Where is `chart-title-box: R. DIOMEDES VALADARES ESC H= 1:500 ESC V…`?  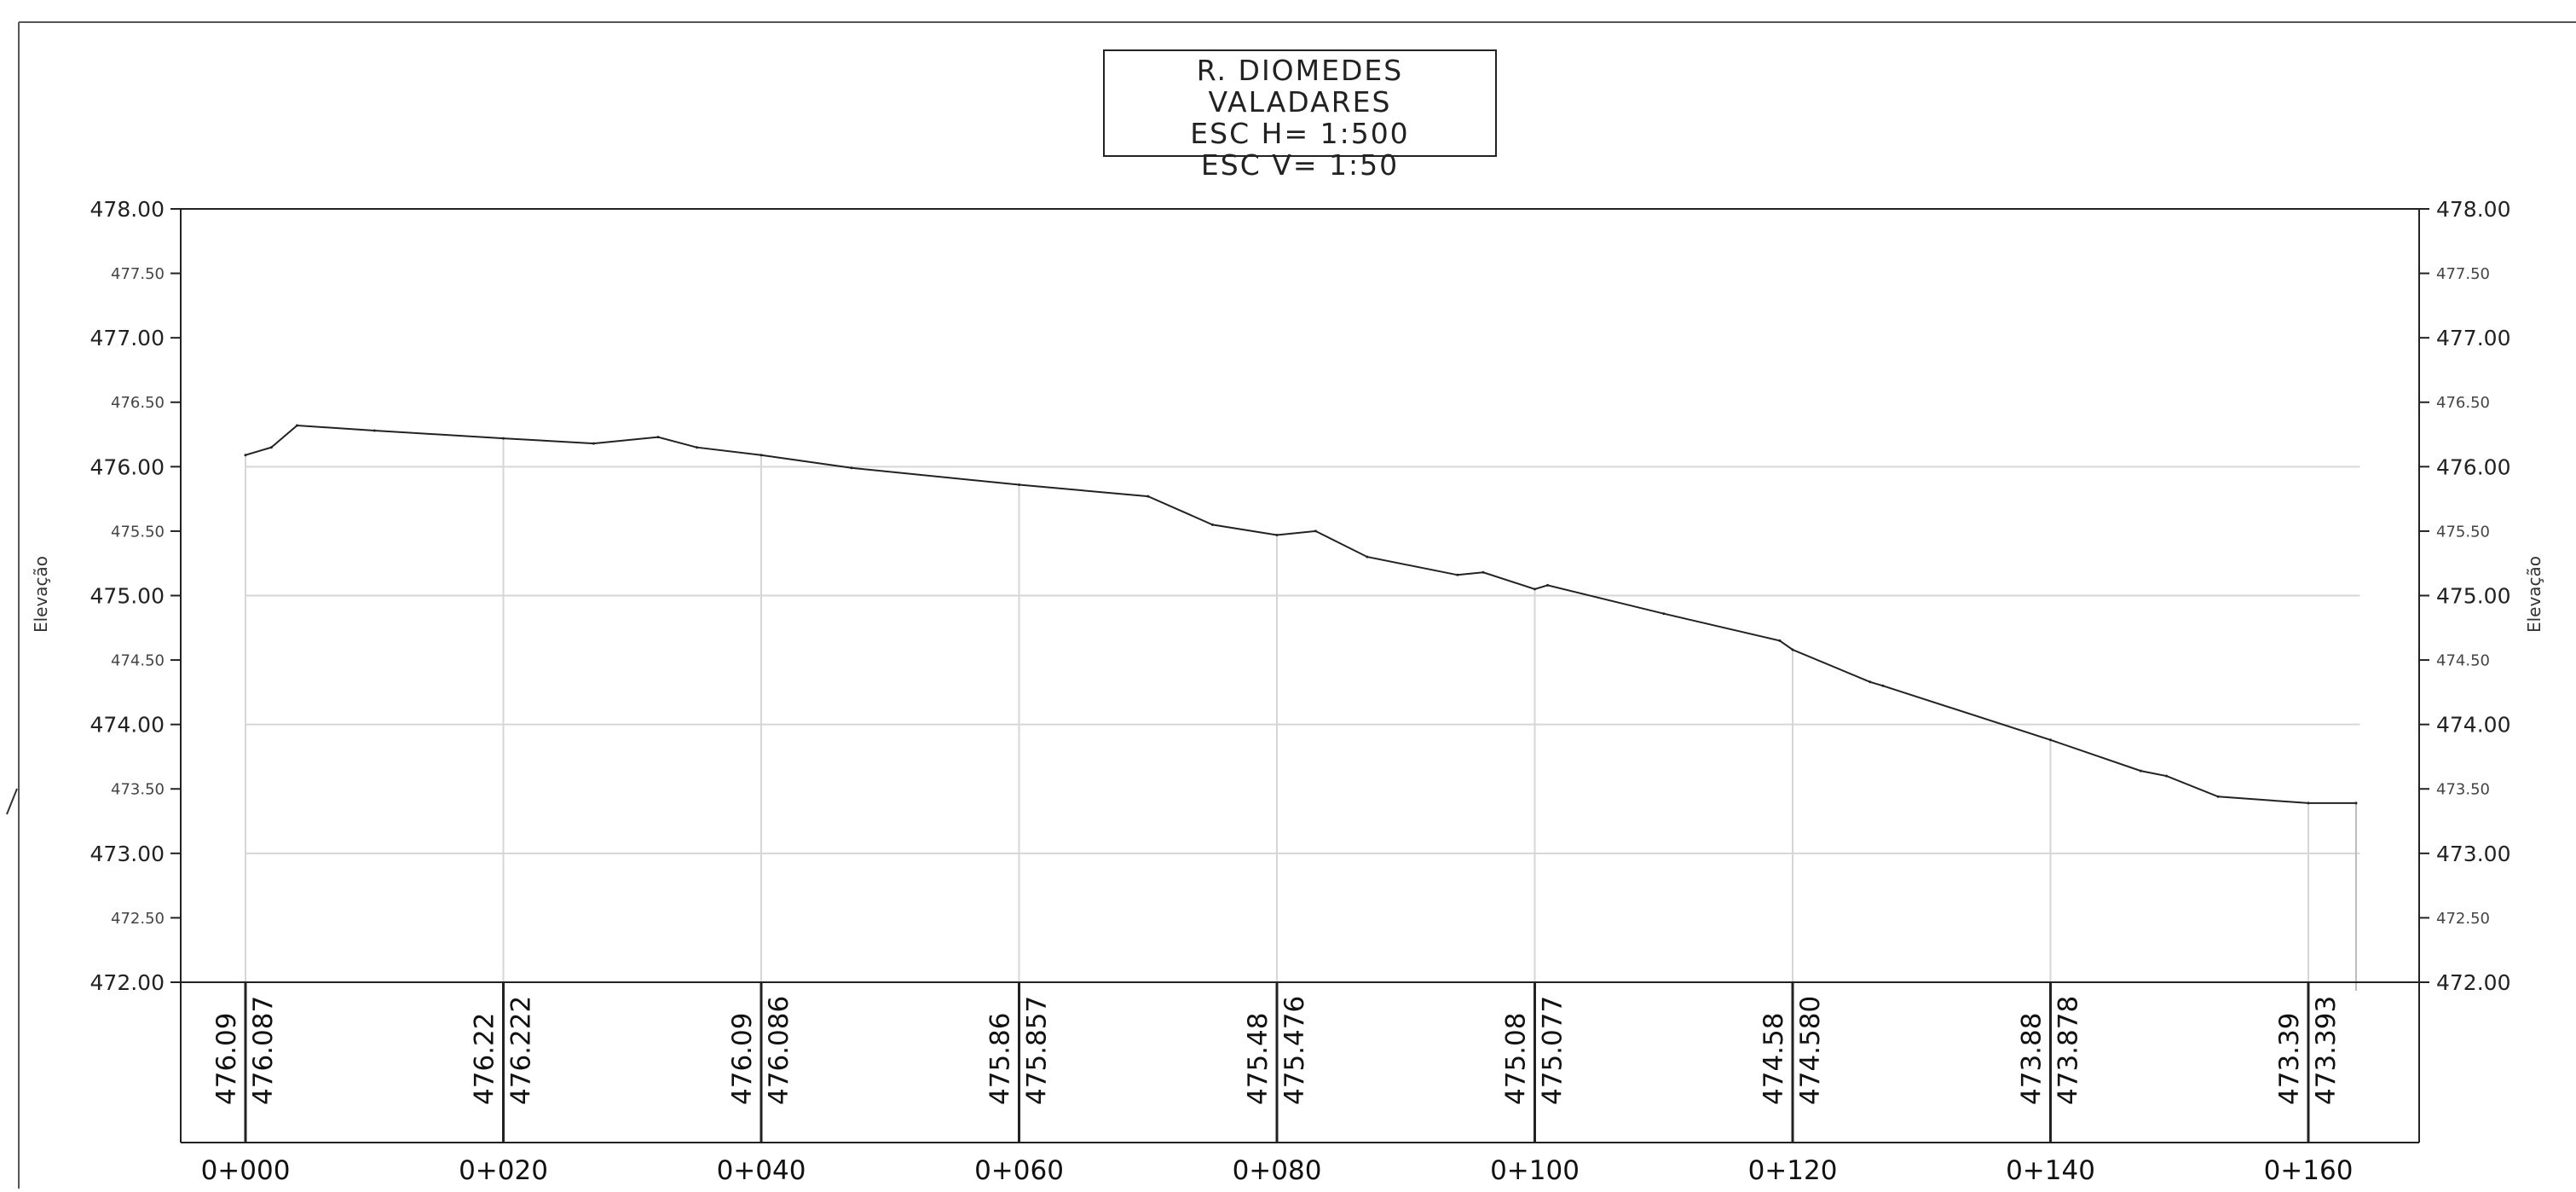
chart-title-box: R. DIOMEDES VALADARES ESC H= 1:500 ESC V… is located at coordinates (1300, 115).